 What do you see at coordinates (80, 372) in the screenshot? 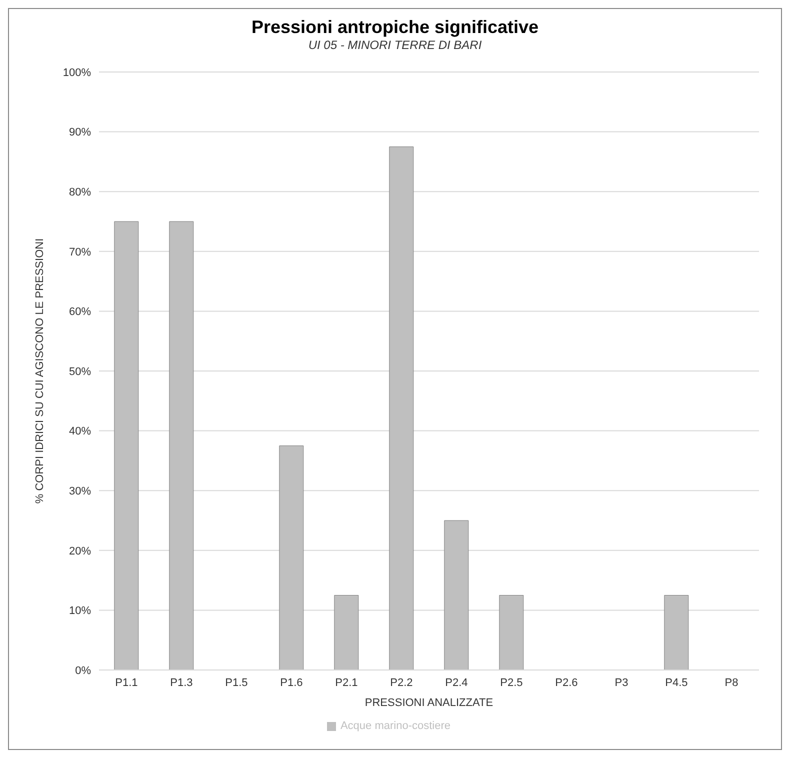
I see `y-tick-label: 50%` at bounding box center [80, 372].